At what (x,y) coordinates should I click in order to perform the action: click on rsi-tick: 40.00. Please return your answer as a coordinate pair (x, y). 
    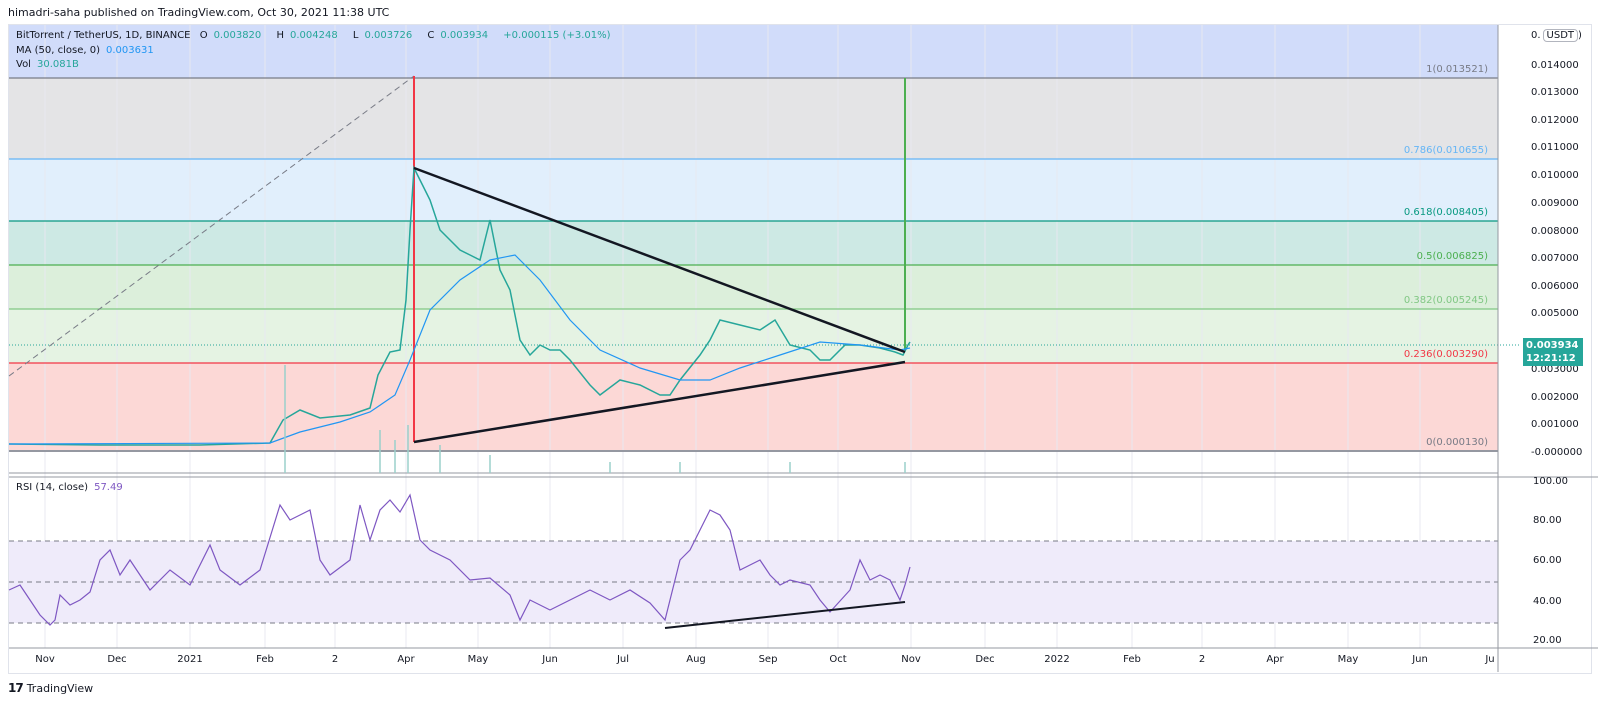
    Looking at the image, I should click on (1547, 601).